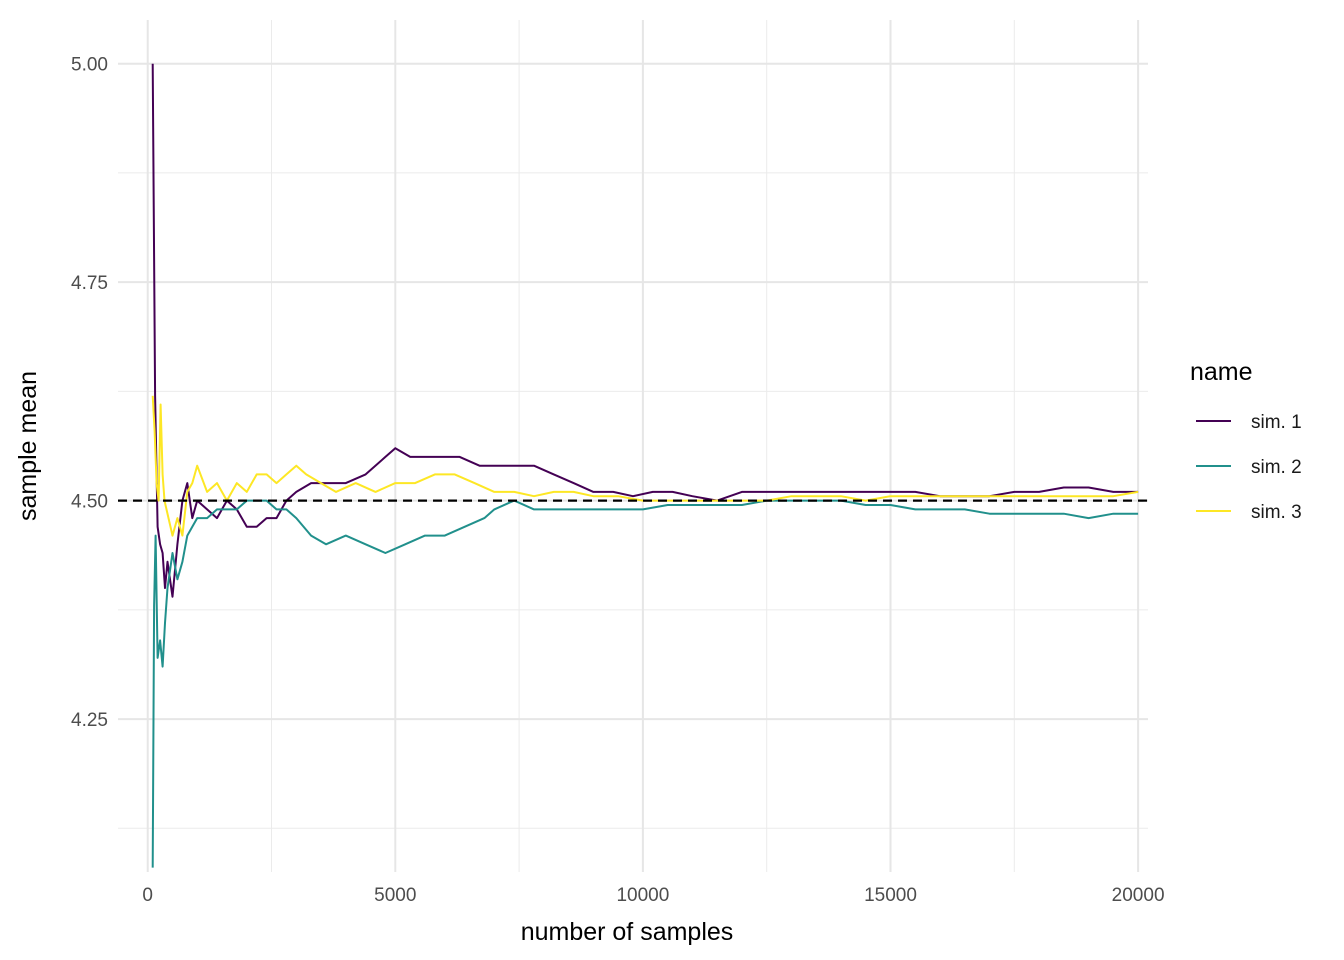 This screenshot has width=1344, height=960. I want to click on x-tick-label: 20000, so click(1138, 895).